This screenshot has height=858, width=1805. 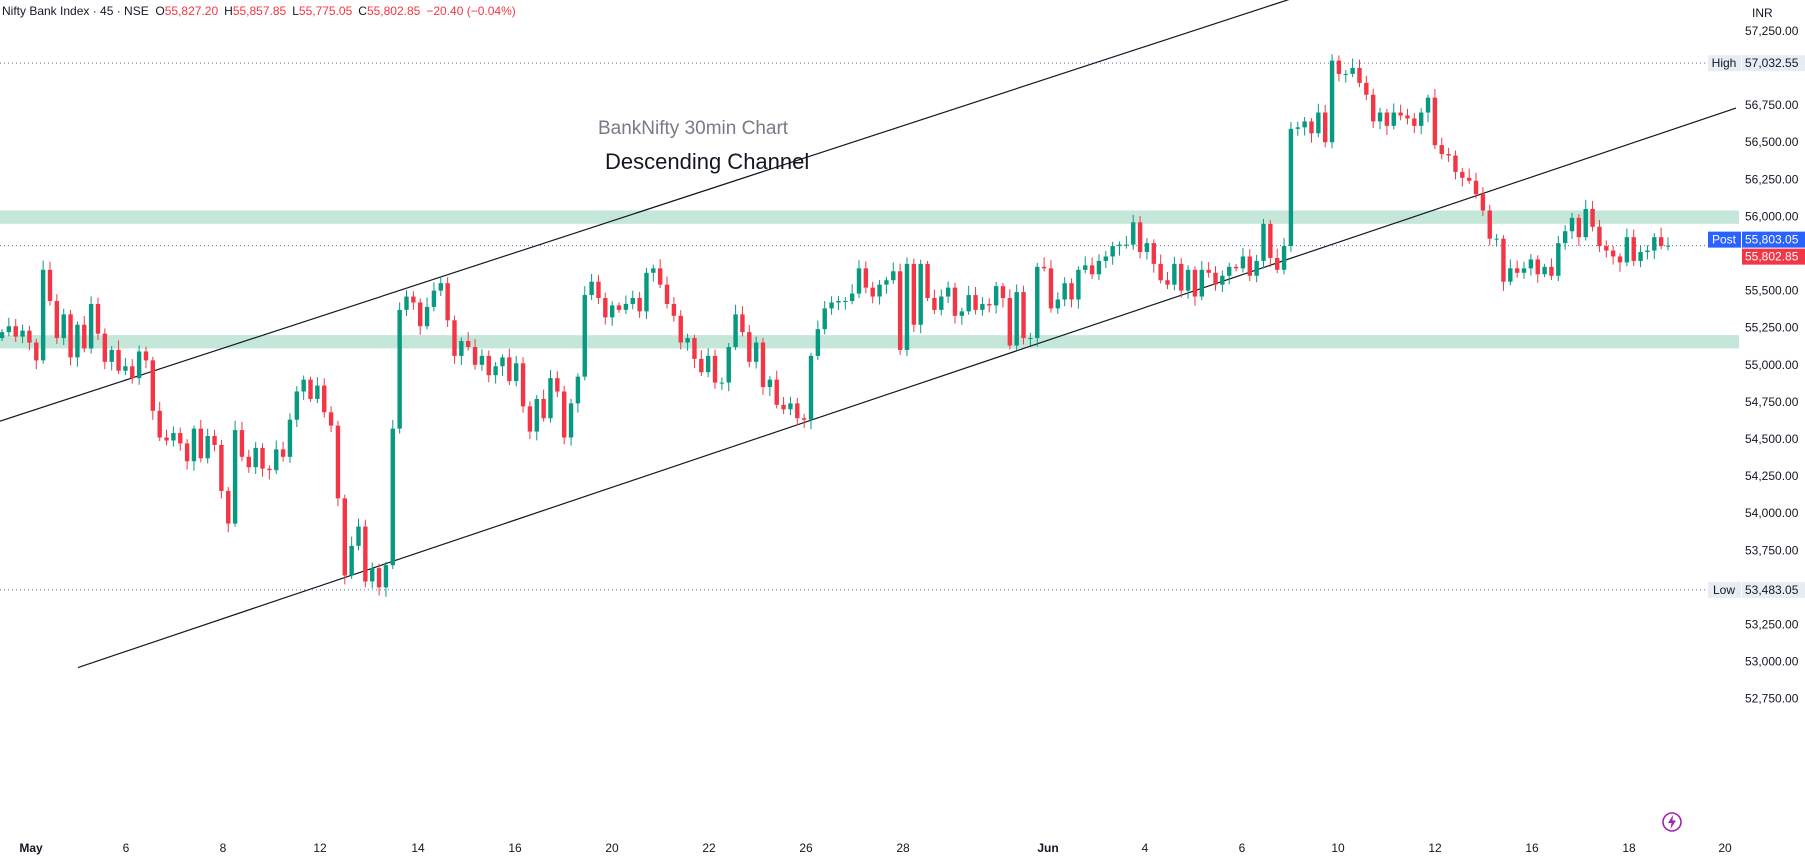 What do you see at coordinates (875, 848) in the screenshot?
I see `time-axis: May 6 8 12 14 16 20 22 26 28 Jun 4 6 10 12 16 18 20` at bounding box center [875, 848].